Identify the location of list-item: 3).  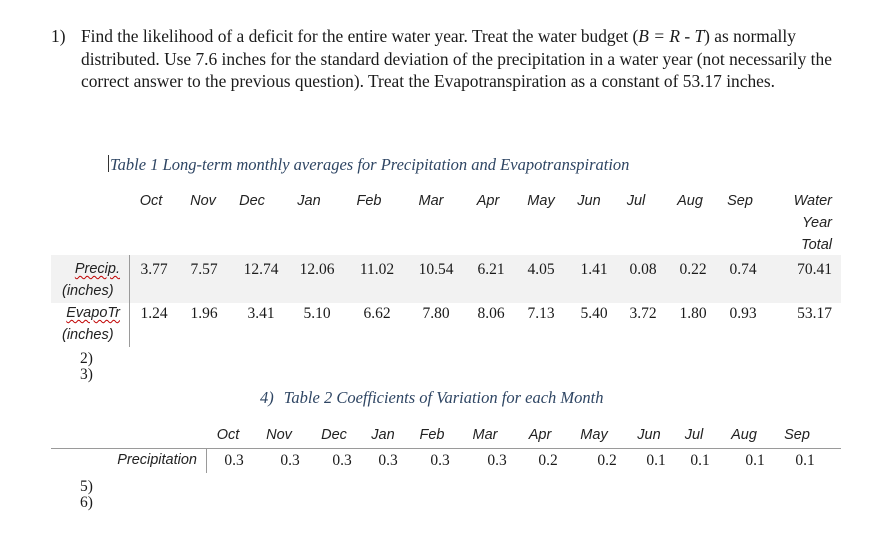
(86, 374).